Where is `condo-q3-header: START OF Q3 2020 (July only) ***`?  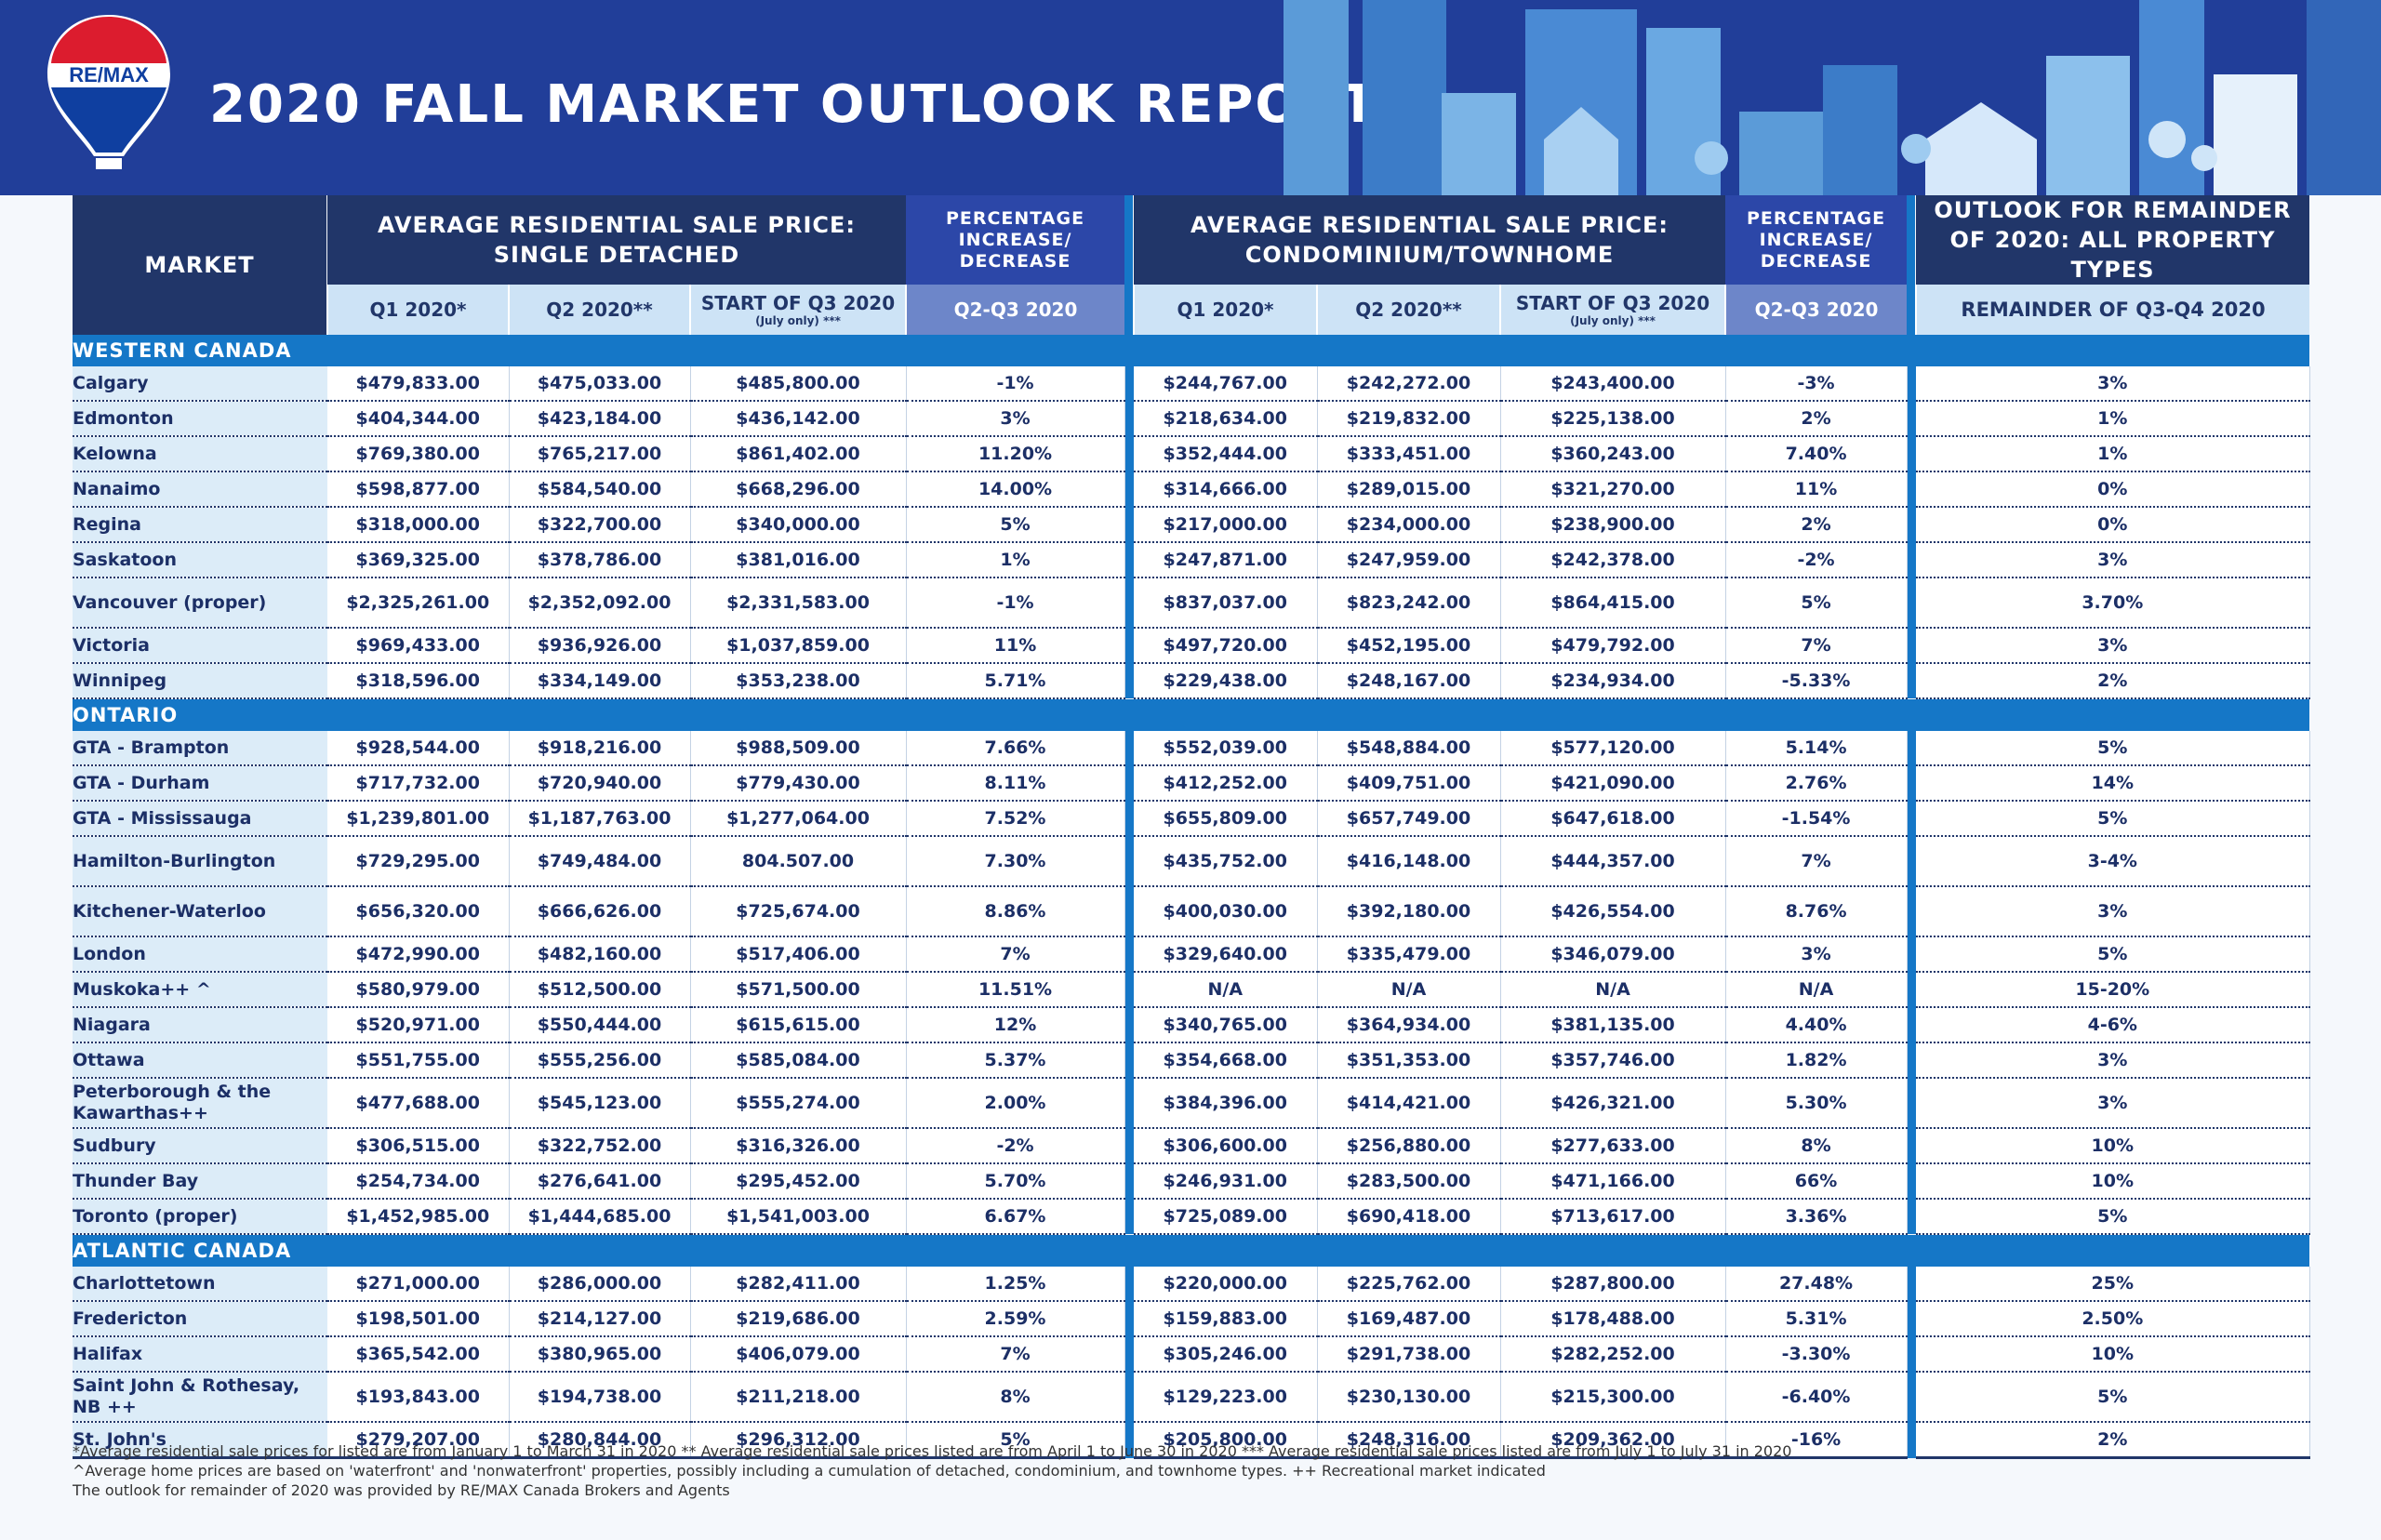 condo-q3-header: START OF Q3 2020 (July only) *** is located at coordinates (1613, 310).